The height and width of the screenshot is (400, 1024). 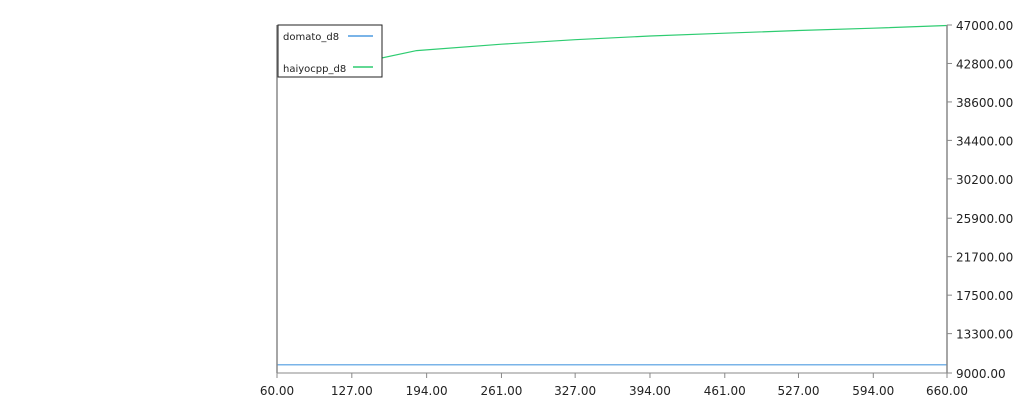 I want to click on legend-box, so click(x=330, y=51).